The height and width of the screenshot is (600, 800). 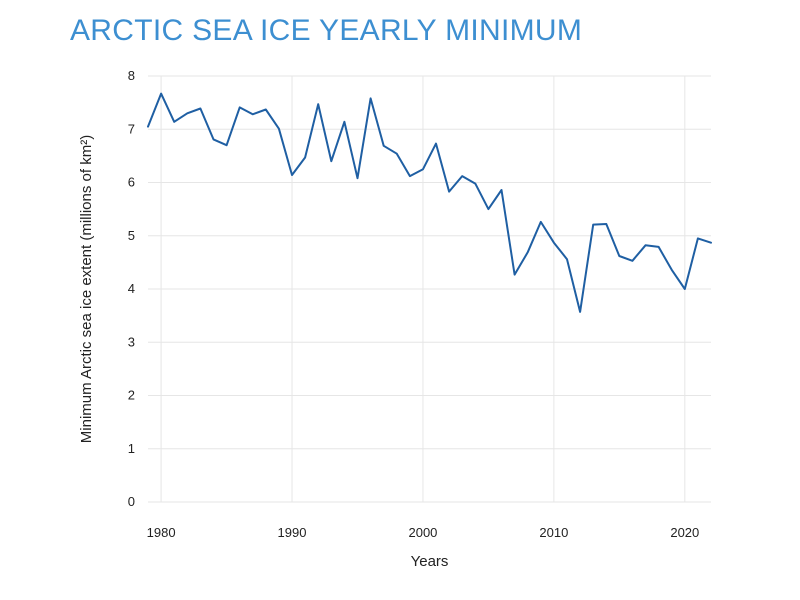 I want to click on y-tick-label: 2, so click(x=131, y=395).